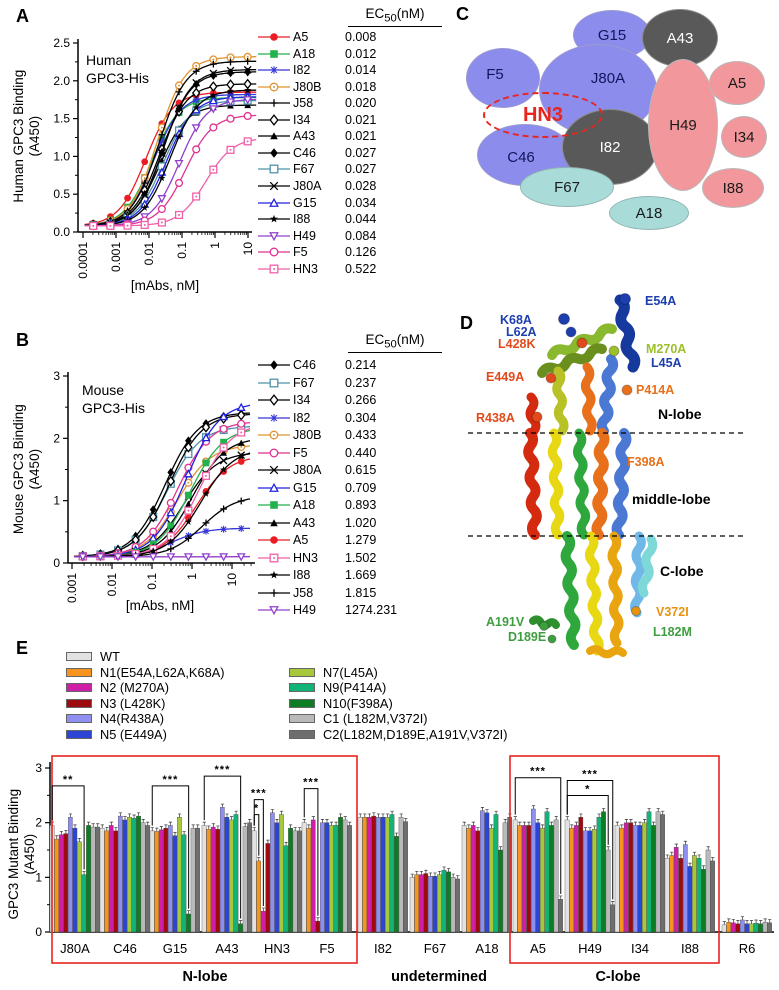 The width and height of the screenshot is (779, 990). Describe the element at coordinates (614, 859) in the screenshot. I see `section-box-C-lobe` at that location.